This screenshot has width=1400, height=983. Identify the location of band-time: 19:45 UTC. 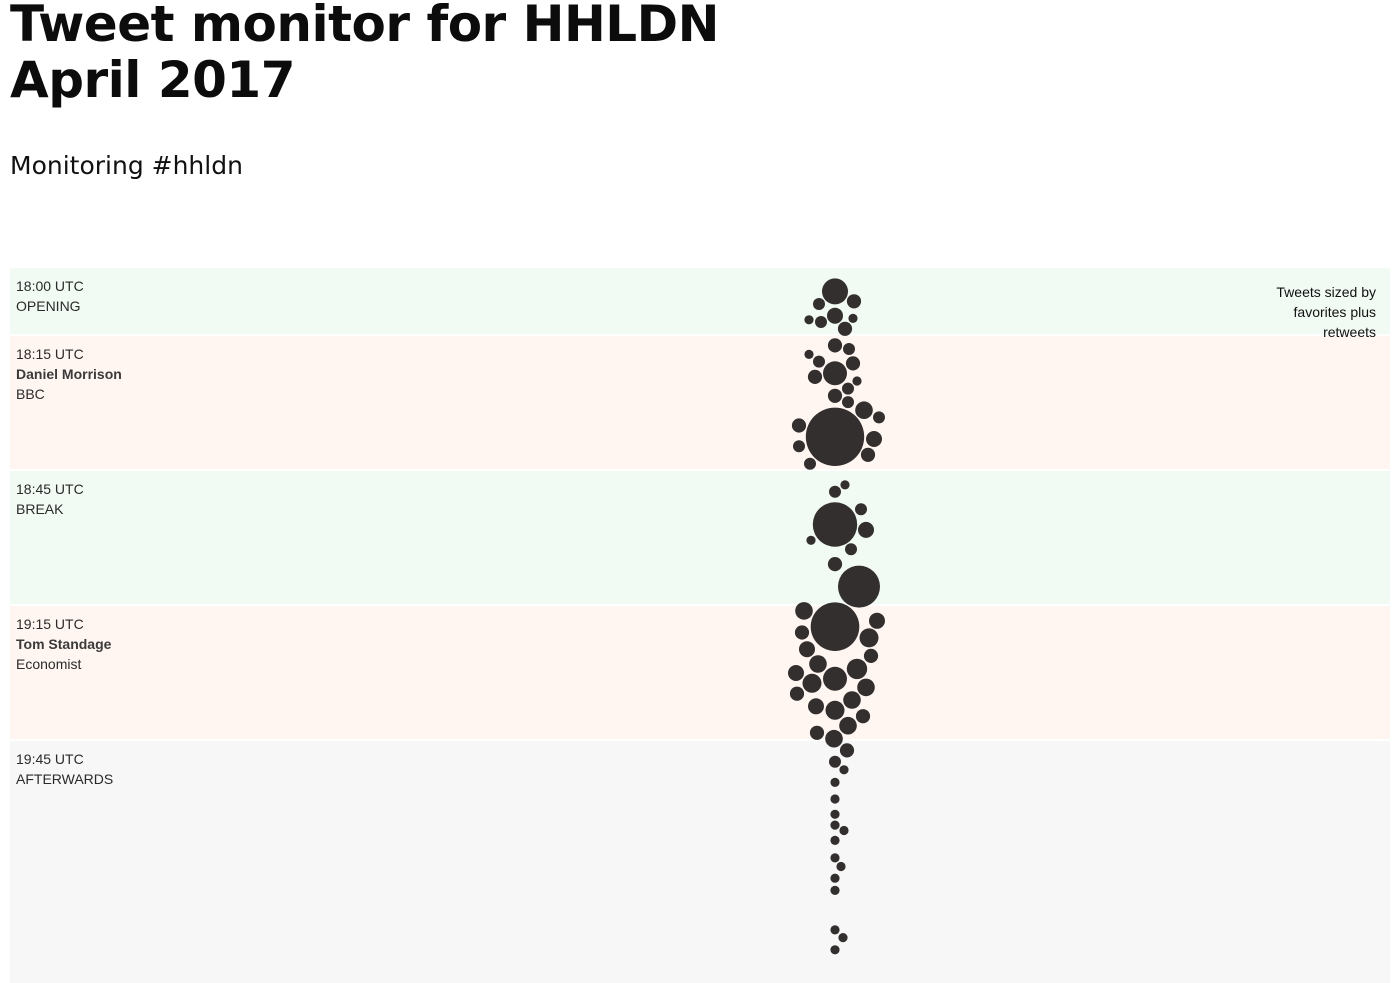
(50, 758).